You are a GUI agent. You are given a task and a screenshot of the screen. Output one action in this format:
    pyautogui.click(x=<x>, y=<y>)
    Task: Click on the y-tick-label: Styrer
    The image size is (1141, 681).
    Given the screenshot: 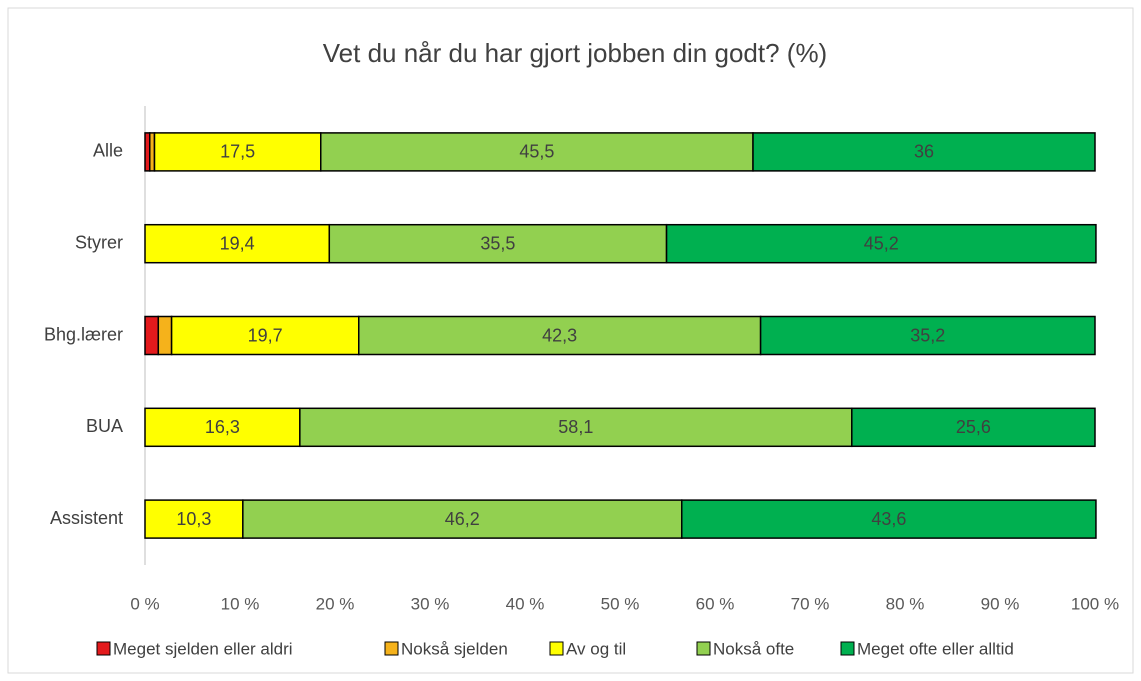 What is the action you would take?
    pyautogui.click(x=99, y=242)
    